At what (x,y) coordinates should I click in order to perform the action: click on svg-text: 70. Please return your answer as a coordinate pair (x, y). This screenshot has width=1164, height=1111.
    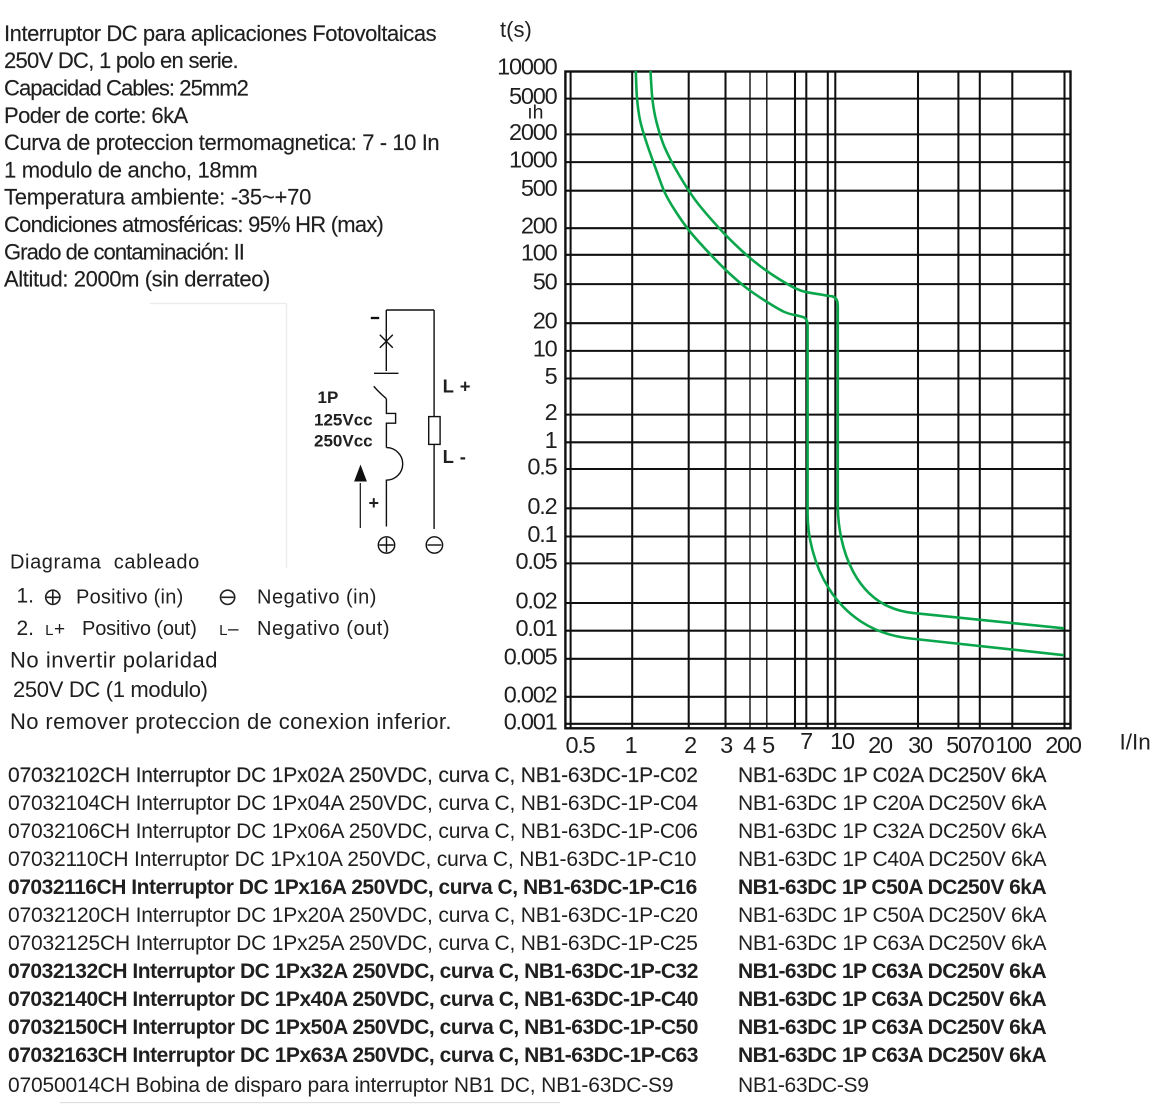
    Looking at the image, I should click on (982, 745).